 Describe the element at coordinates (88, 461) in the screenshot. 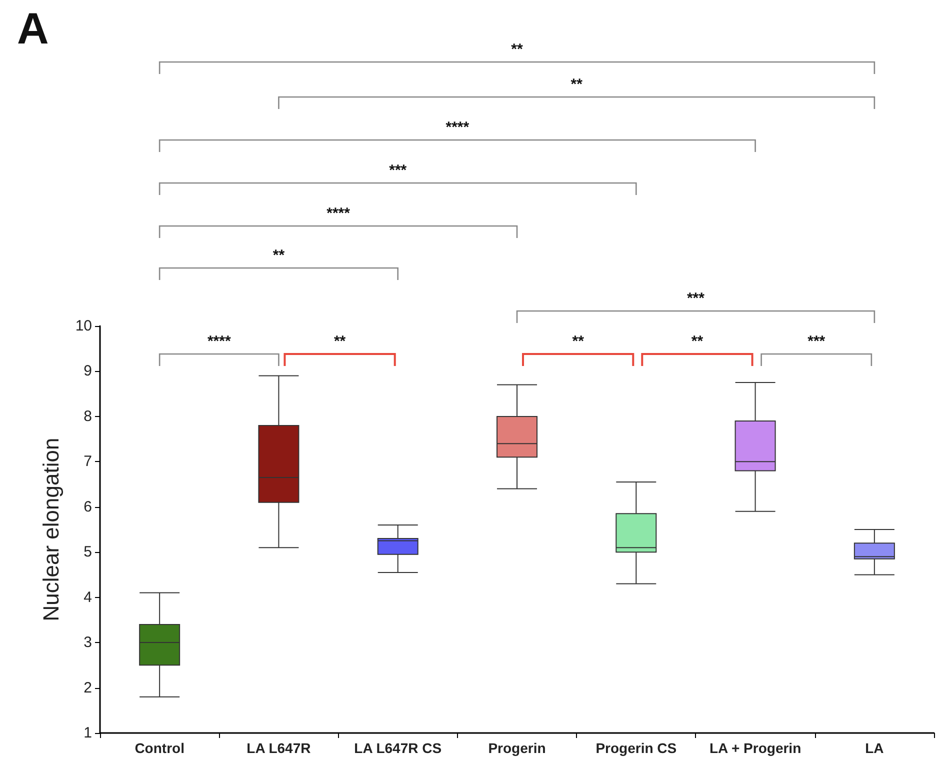

I see `y-tick-label: 7` at that location.